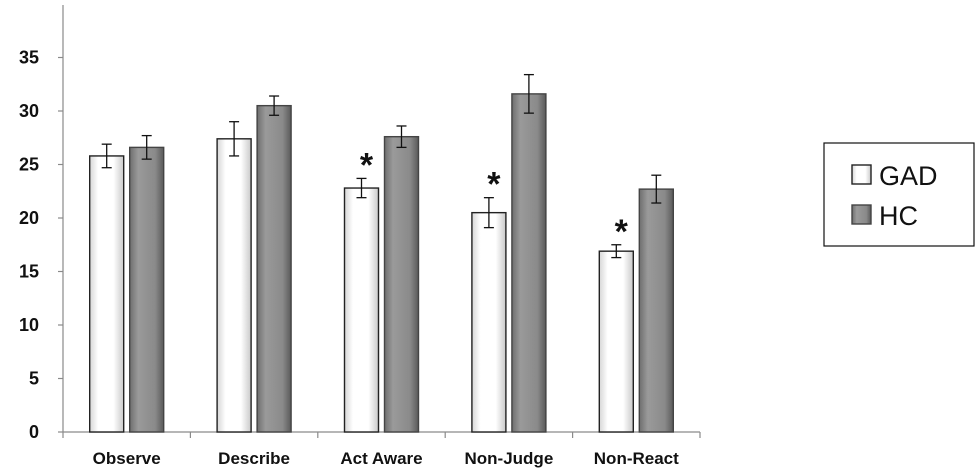  I want to click on y-tick-label: 15, so click(29, 272).